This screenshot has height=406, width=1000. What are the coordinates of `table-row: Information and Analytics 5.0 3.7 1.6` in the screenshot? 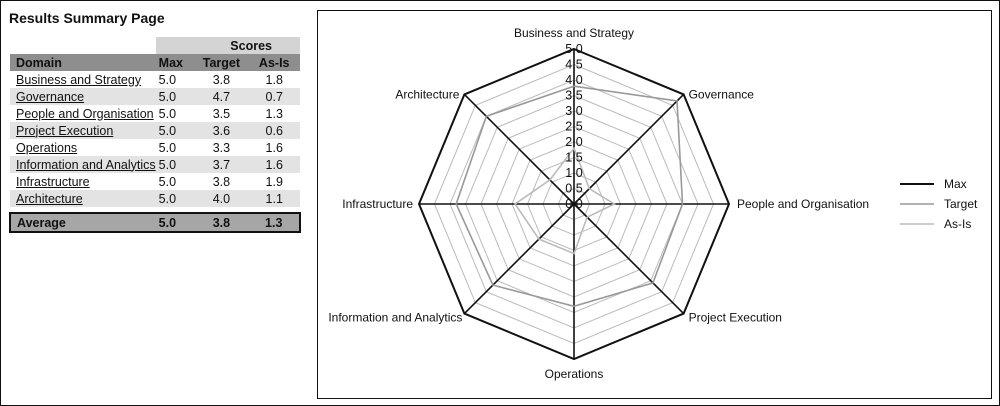 It's located at (155, 164).